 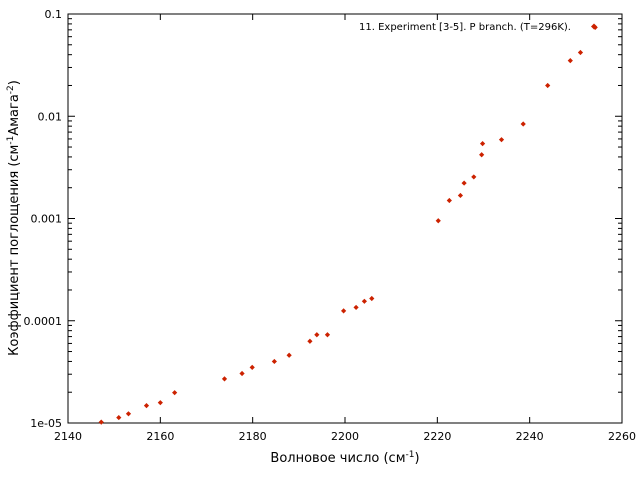 What do you see at coordinates (160, 436) in the screenshot?
I see `x-tick-label: 2160` at bounding box center [160, 436].